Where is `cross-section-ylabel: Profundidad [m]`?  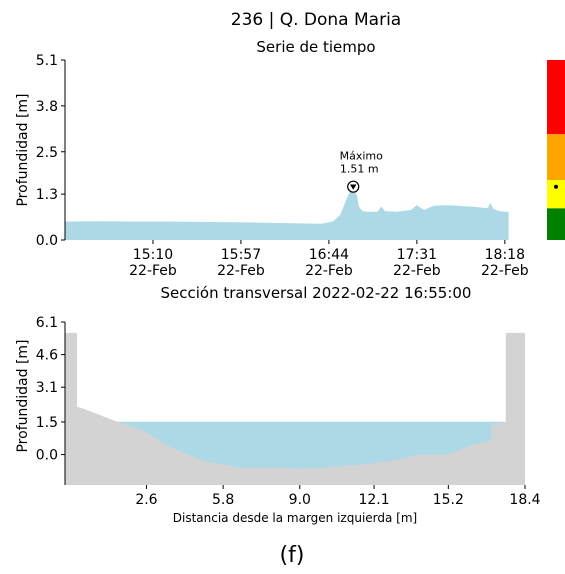 cross-section-ylabel: Profundidad [m] is located at coordinates (23, 395).